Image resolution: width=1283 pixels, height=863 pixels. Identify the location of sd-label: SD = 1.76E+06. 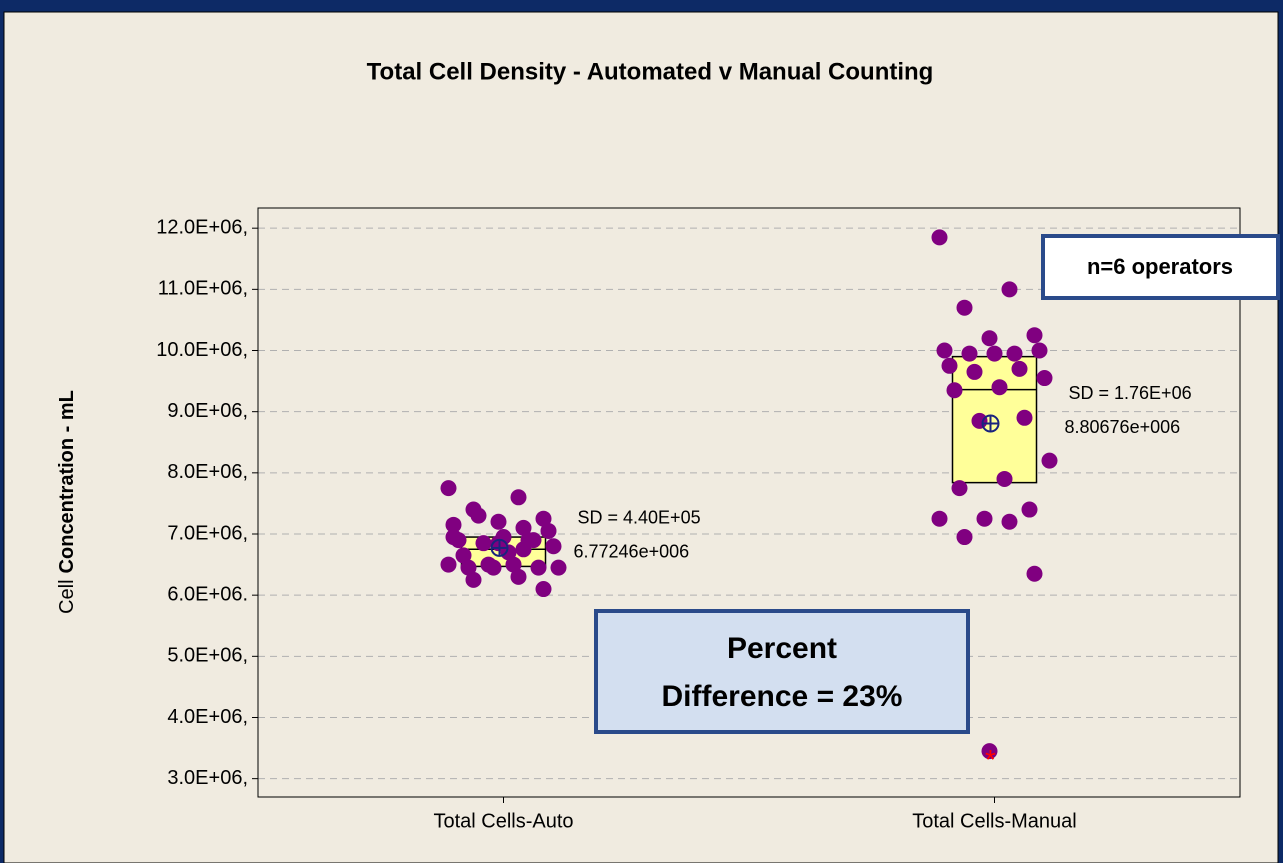
(1130, 393).